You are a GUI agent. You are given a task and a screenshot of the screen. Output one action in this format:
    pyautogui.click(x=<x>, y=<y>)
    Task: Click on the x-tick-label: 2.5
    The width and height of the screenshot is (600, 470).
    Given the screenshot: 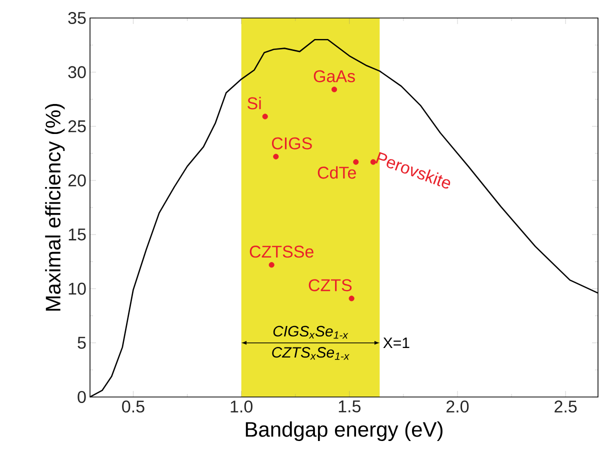 What is the action you would take?
    pyautogui.click(x=565, y=406)
    